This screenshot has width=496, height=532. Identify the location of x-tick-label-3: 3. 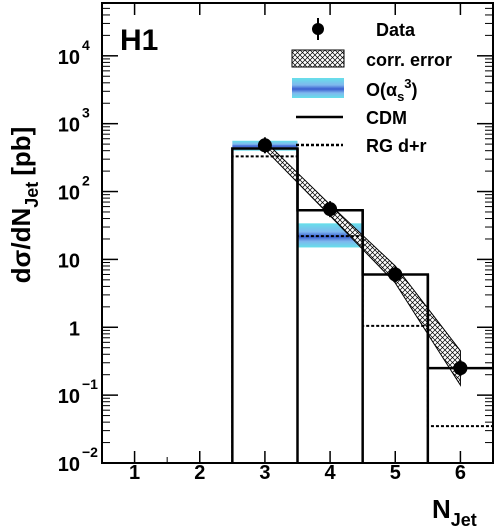
(264, 473).